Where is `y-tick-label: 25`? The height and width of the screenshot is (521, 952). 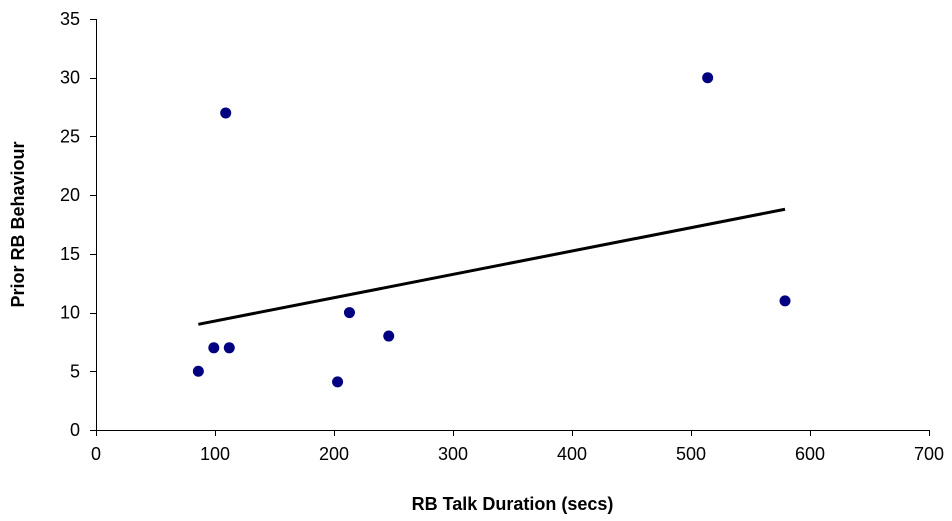 y-tick-label: 25 is located at coordinates (70, 136).